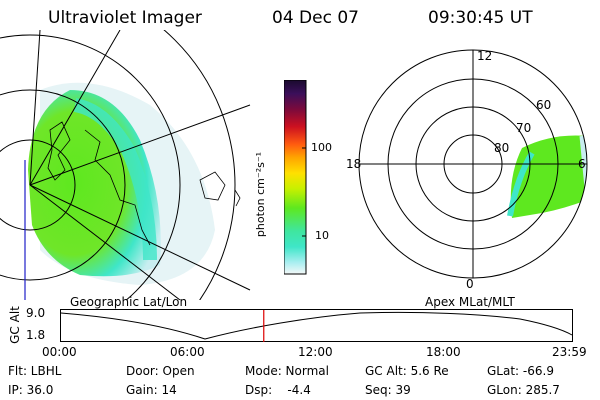 The image size is (600, 400). What do you see at coordinates (31, 390) in the screenshot?
I see `ip-info: IP: 36.0` at bounding box center [31, 390].